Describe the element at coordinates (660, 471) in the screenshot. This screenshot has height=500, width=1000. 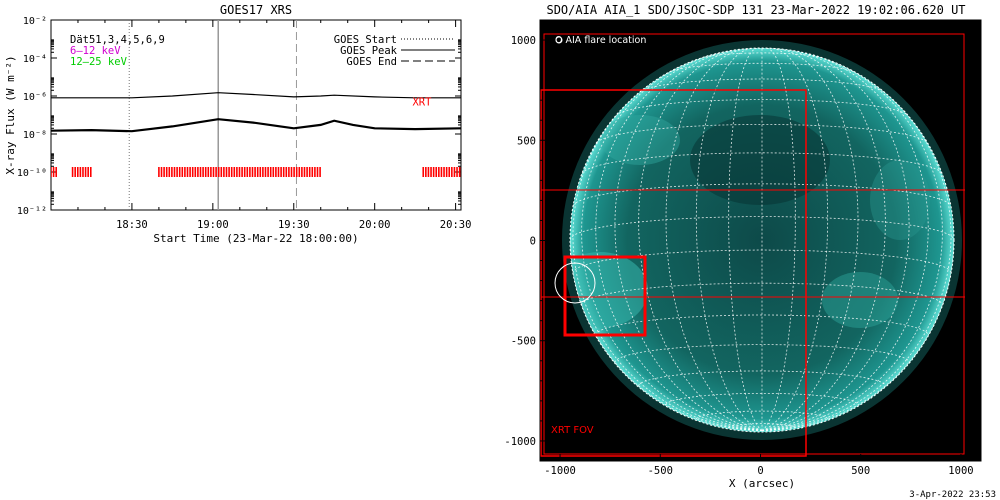
I see `aia-x-tick-label: -500` at that location.